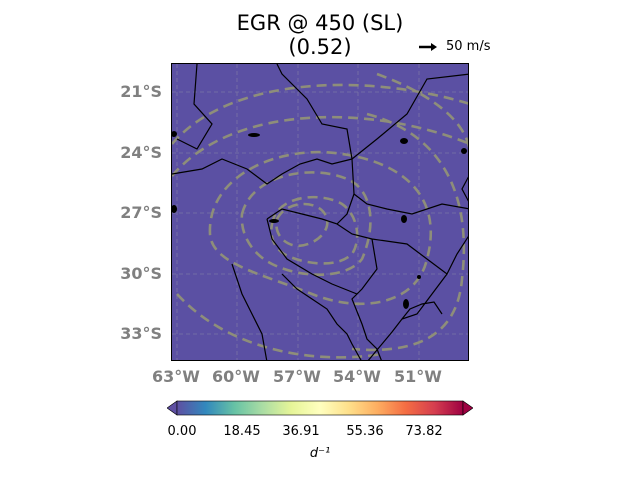  Describe the element at coordinates (320, 453) in the screenshot. I see `colorbar-units-label: d⁻¹` at that location.